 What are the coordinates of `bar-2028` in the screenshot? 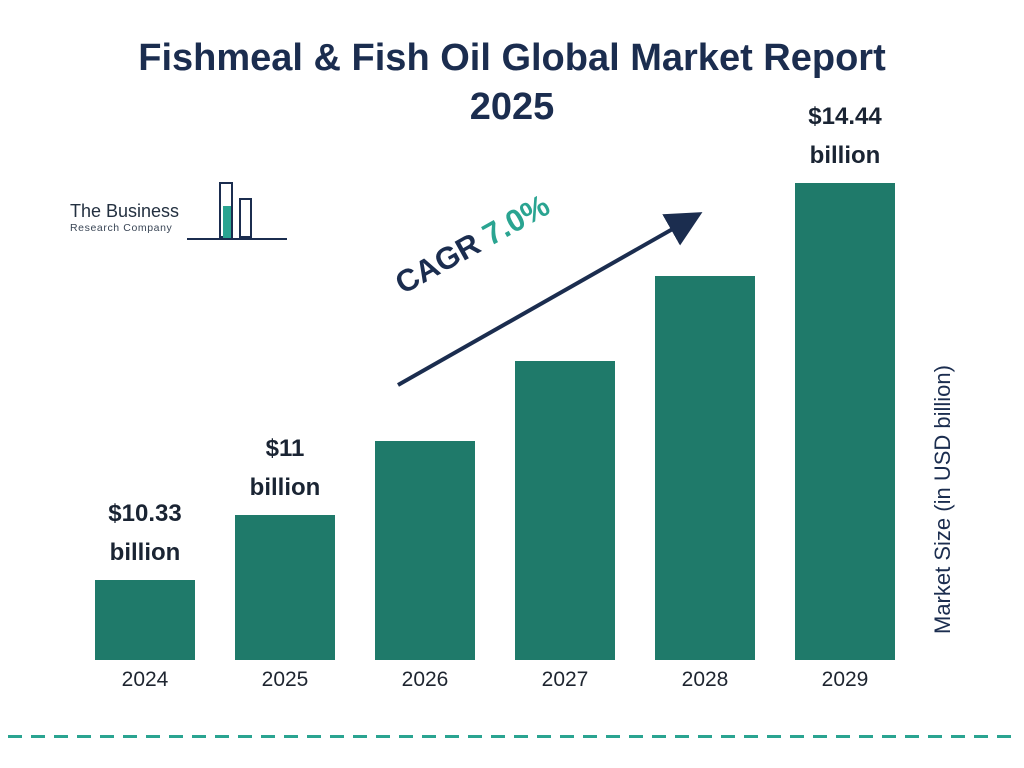 It's located at (705, 468).